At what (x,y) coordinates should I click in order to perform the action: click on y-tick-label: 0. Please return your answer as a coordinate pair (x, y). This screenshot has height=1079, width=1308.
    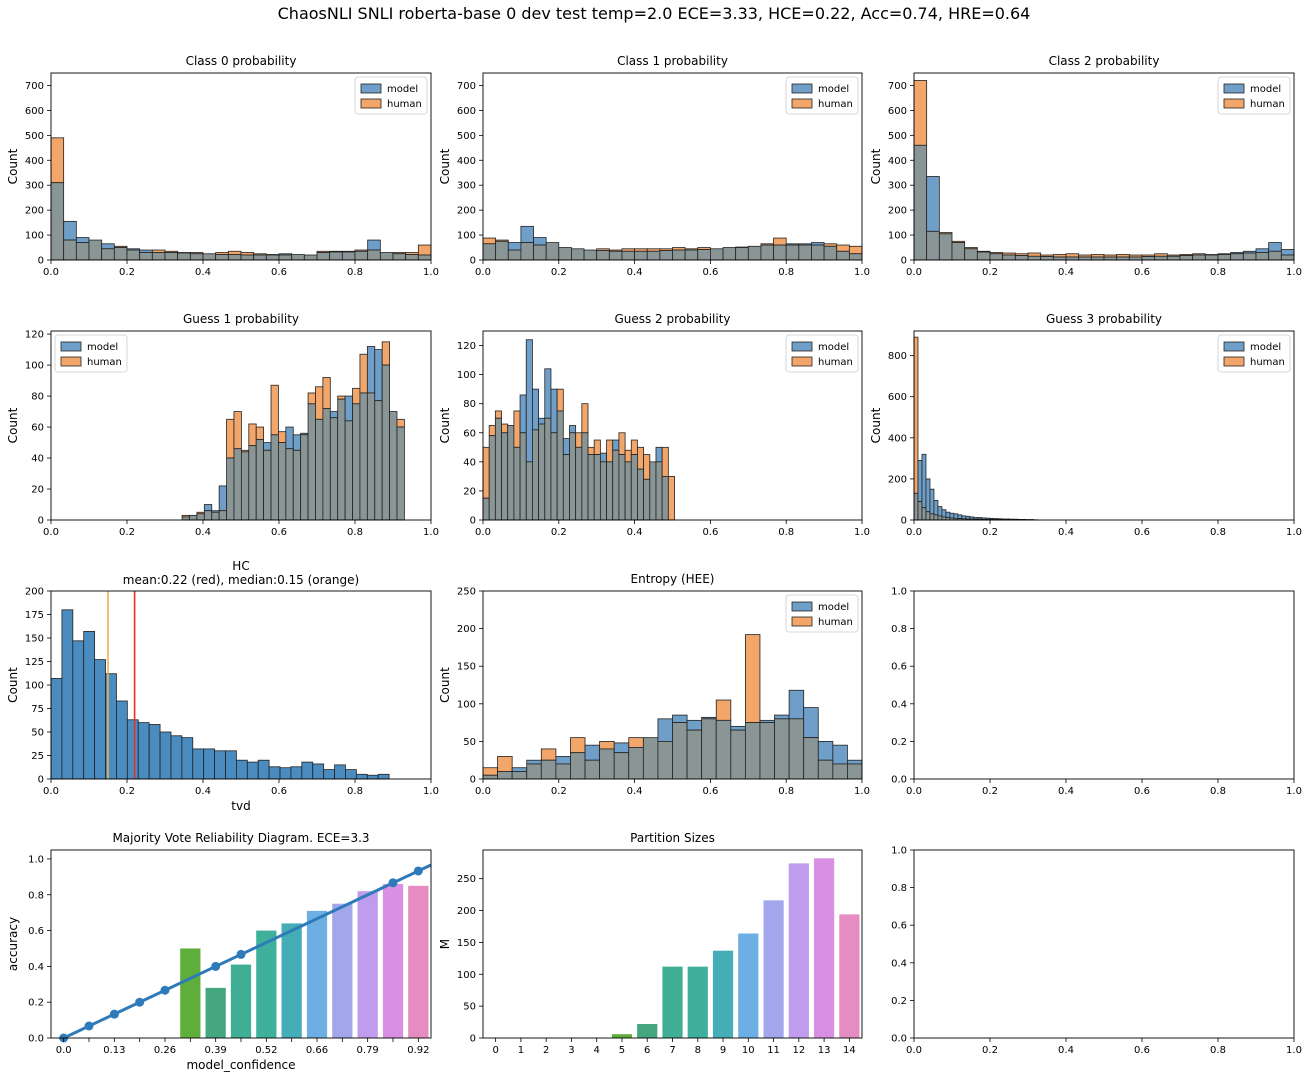
    Looking at the image, I should click on (41, 521).